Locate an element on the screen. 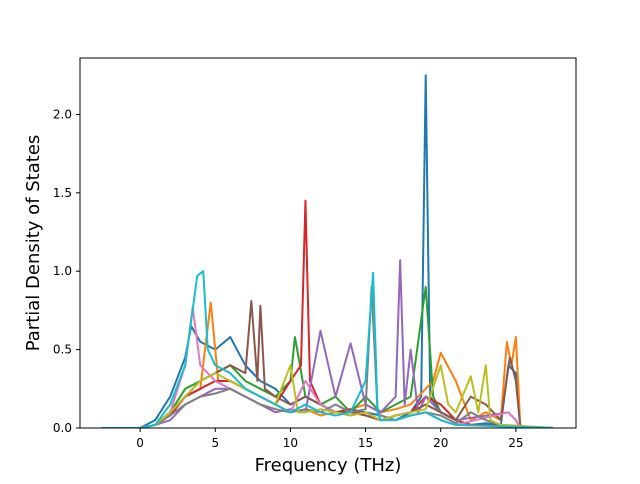 This screenshot has height=484, width=640. x-tick-label: 20 is located at coordinates (440, 443).